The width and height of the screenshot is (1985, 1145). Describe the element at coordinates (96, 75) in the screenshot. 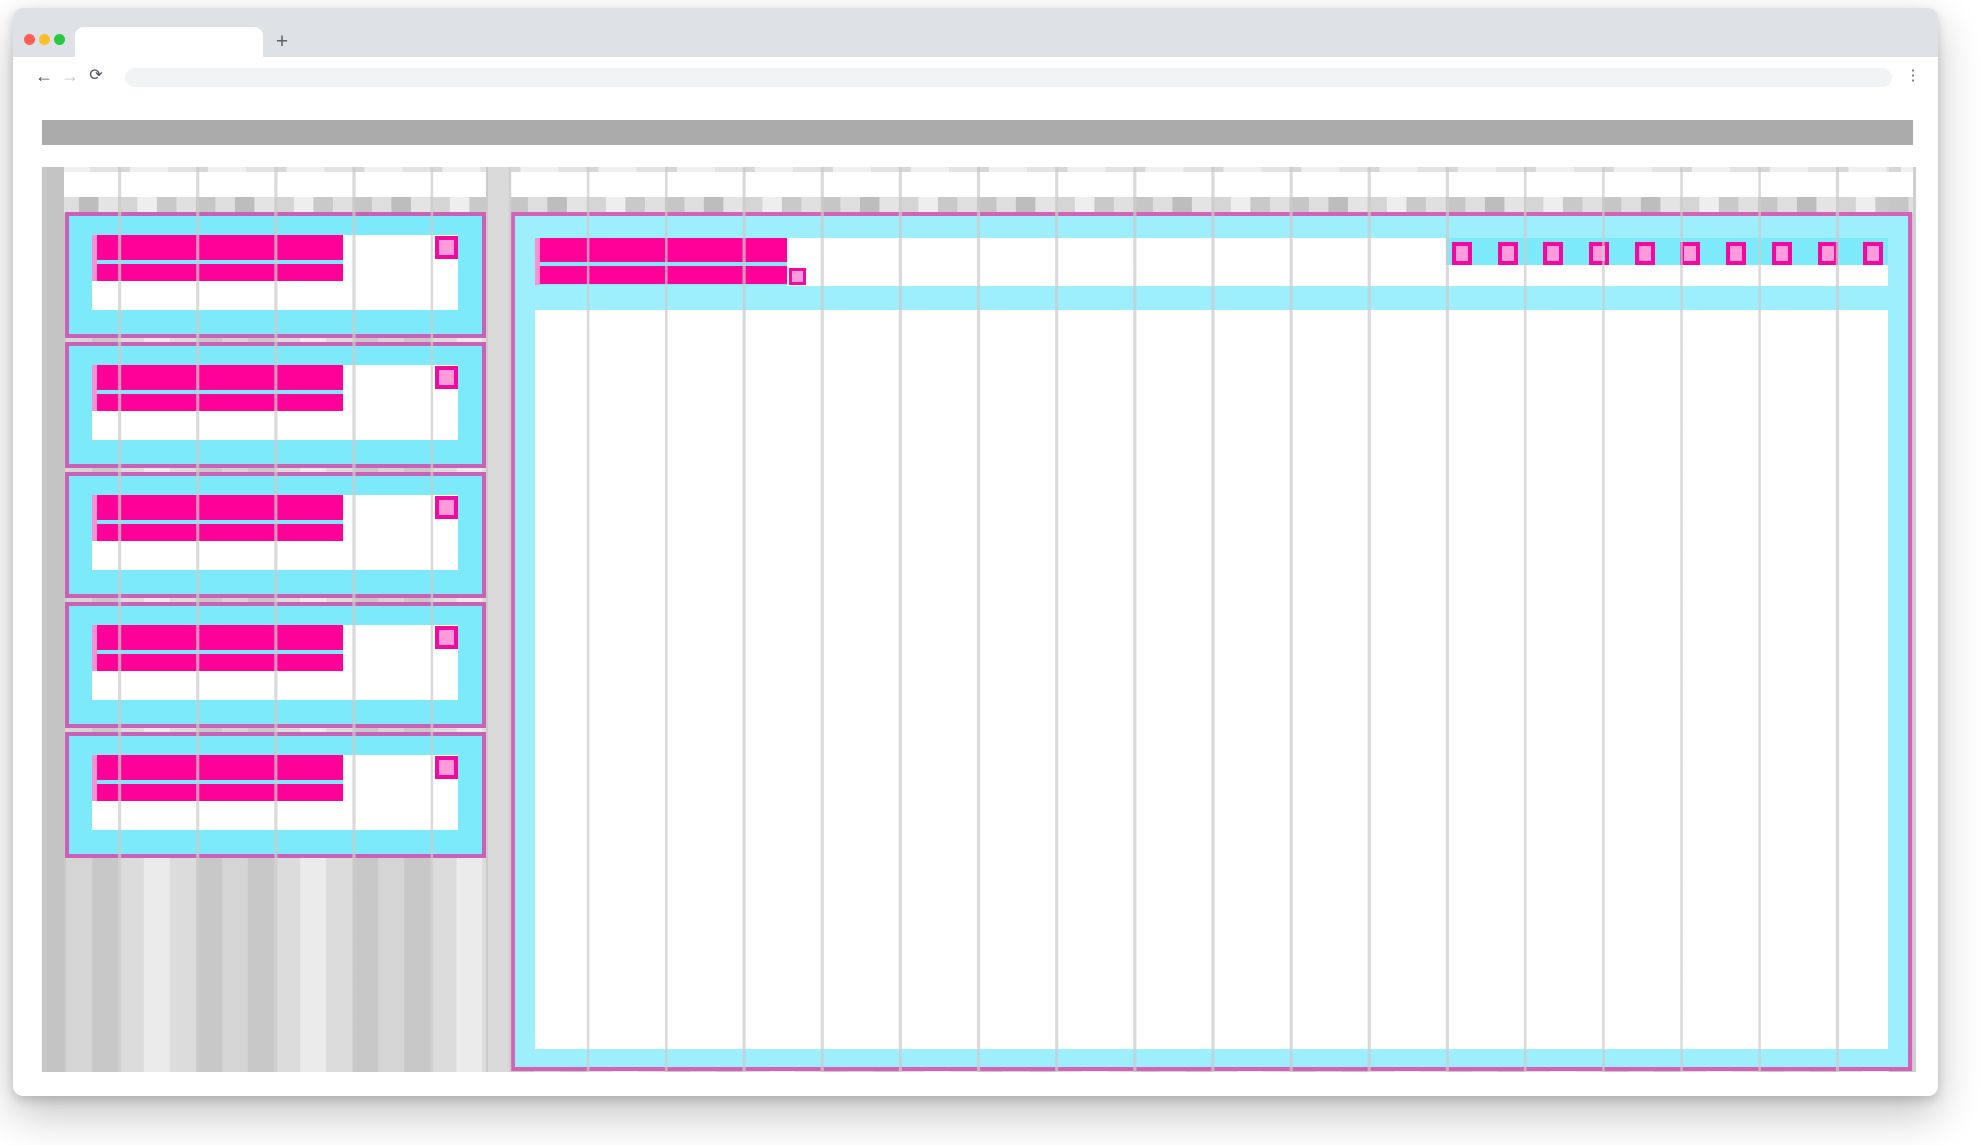

I see `refresh-button: ⟳` at that location.